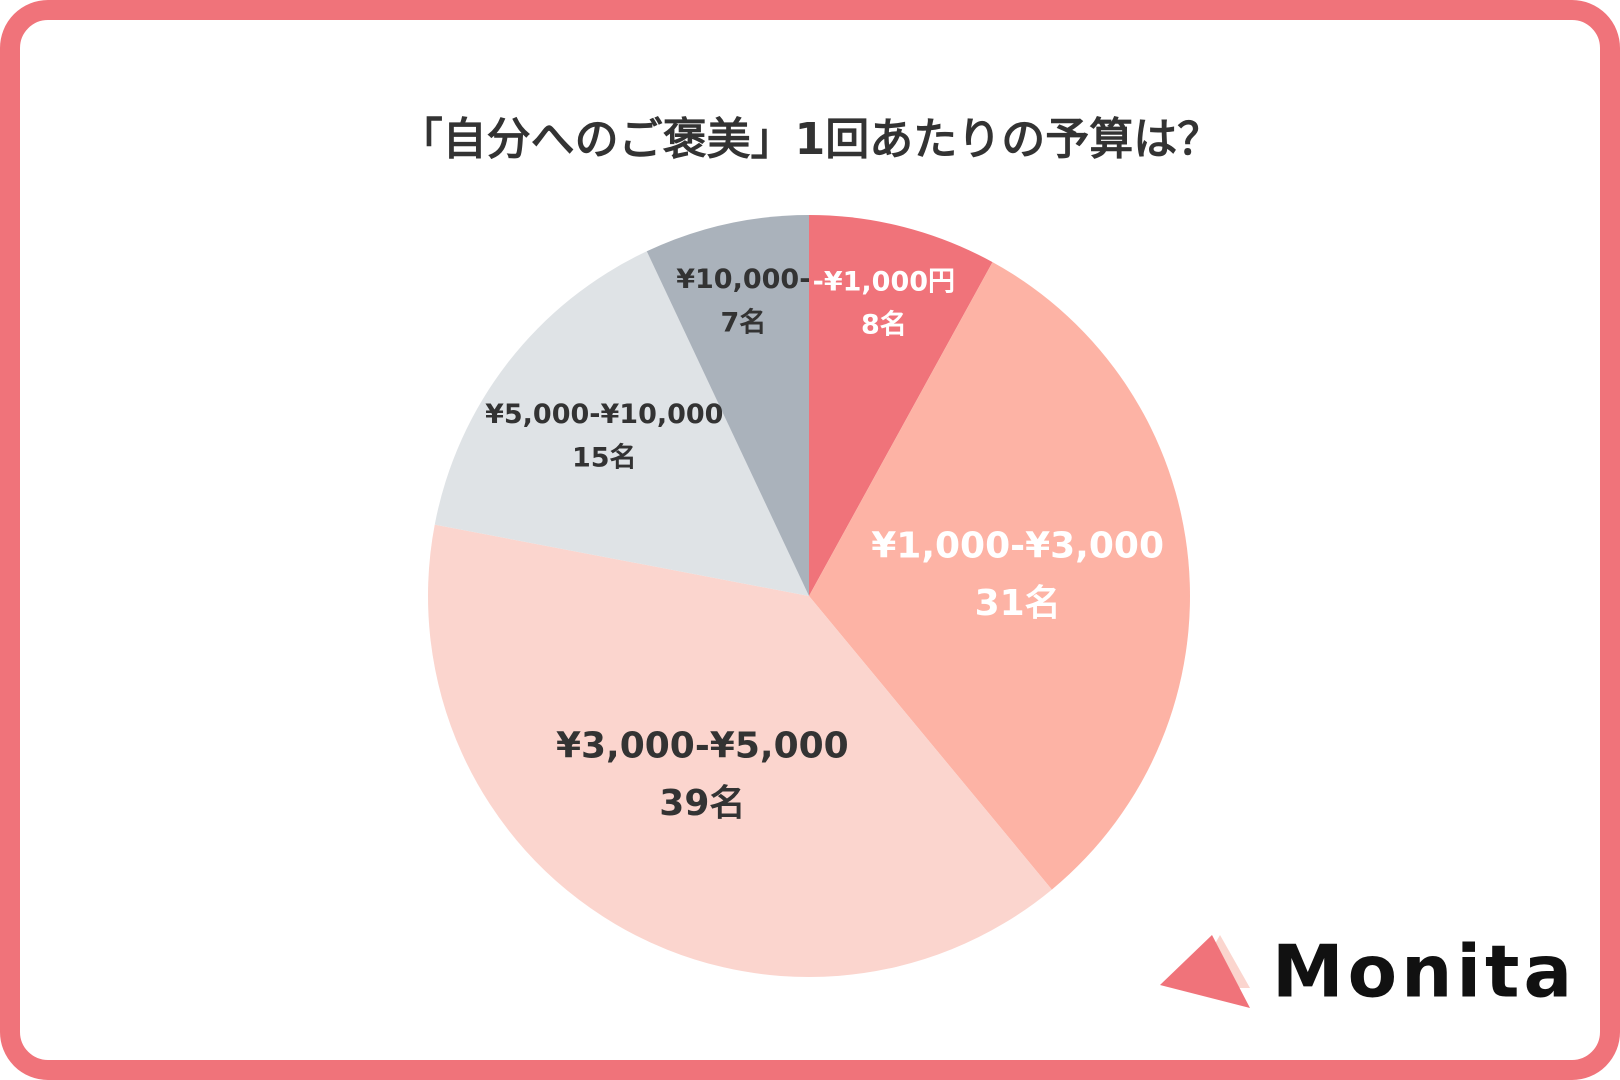 Image resolution: width=1620 pixels, height=1080 pixels. Describe the element at coordinates (743, 279) in the screenshot. I see `slice-category: ¥10,000-` at that location.